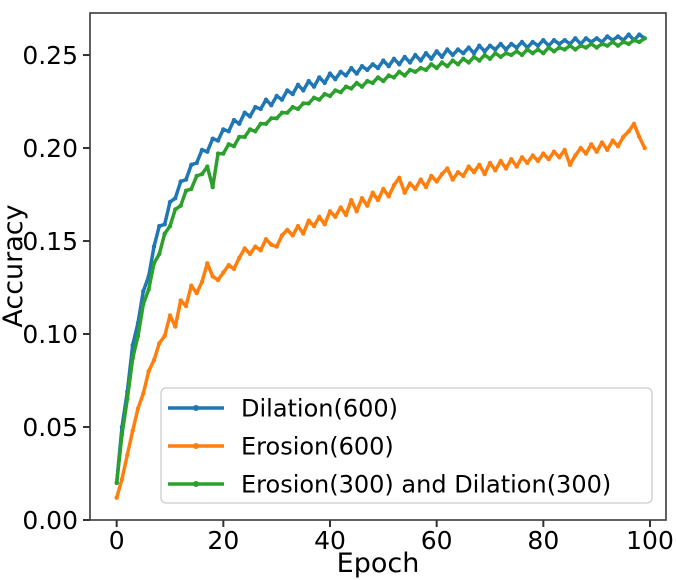 This screenshot has width=676, height=580. What do you see at coordinates (426, 485) in the screenshot?
I see `legend-label-erosion-300-and-dilation-300: Erosion(300) and Dilation(300)` at bounding box center [426, 485].